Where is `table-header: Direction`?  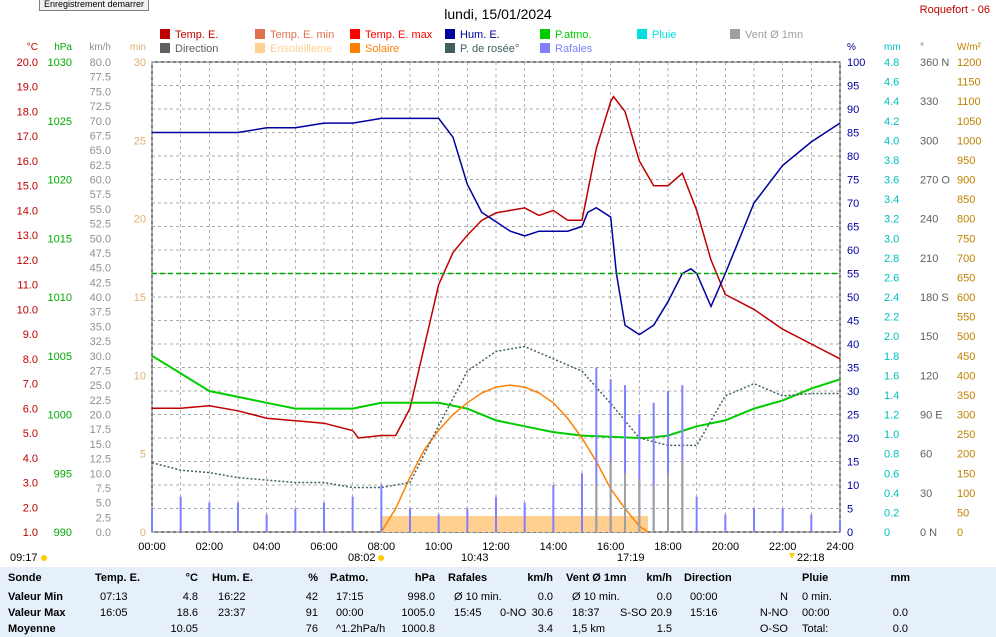
table-header: Direction is located at coordinates (708, 578).